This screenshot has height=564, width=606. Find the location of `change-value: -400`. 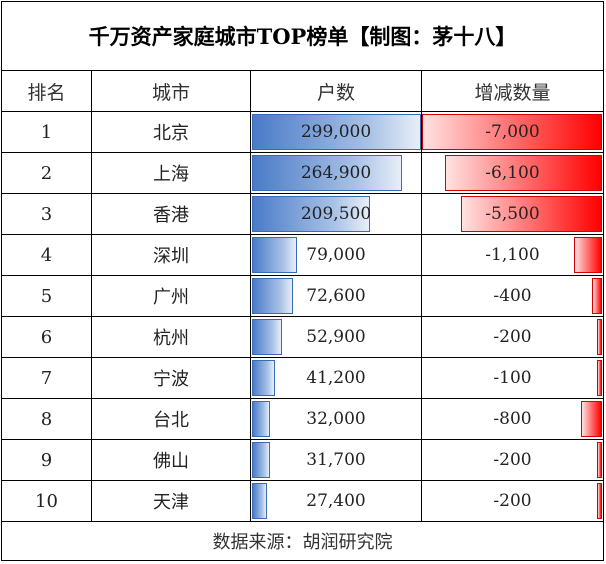

change-value: -400 is located at coordinates (512, 296).